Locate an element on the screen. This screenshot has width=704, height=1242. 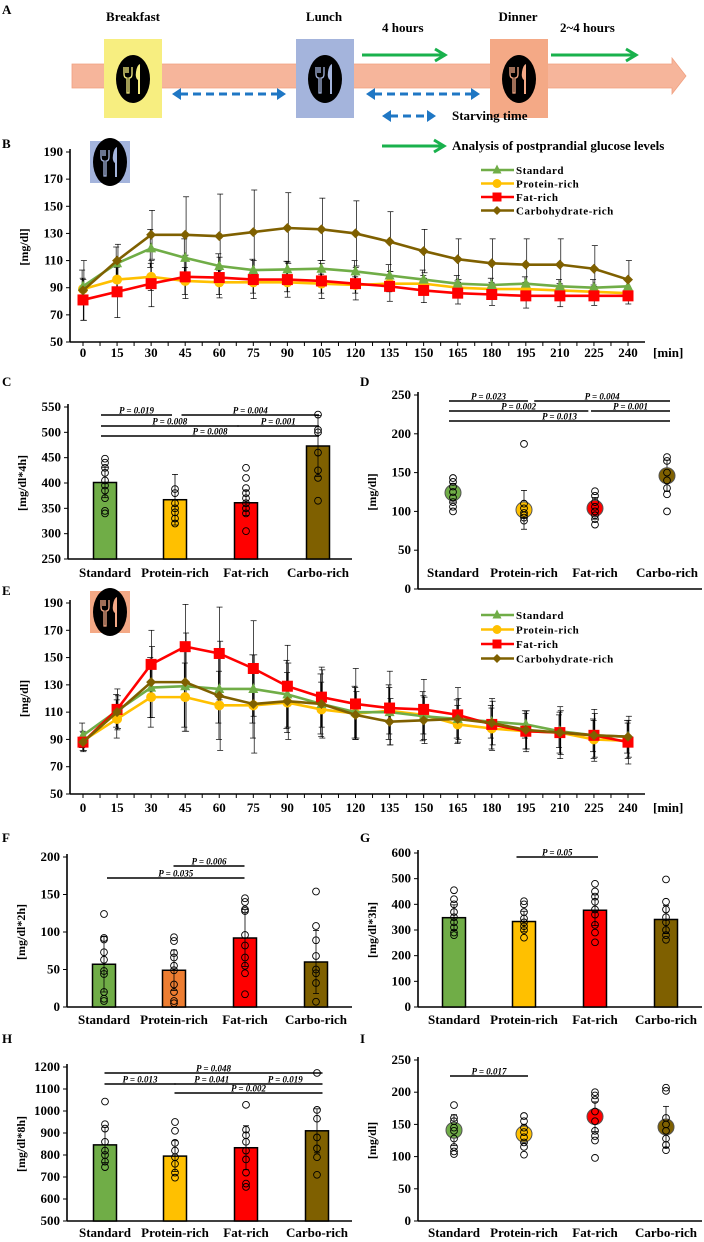
fork-shape is located at coordinates (105, 163).